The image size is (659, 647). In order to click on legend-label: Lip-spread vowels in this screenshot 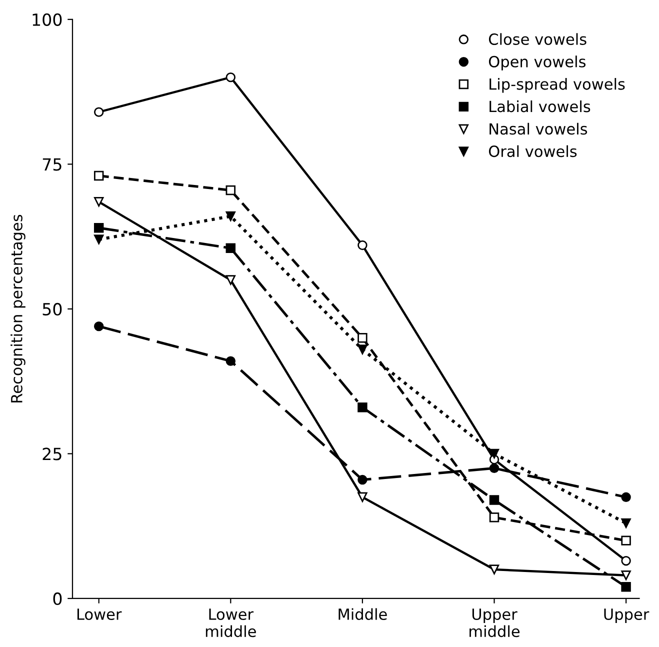, I will do `click(557, 85)`.